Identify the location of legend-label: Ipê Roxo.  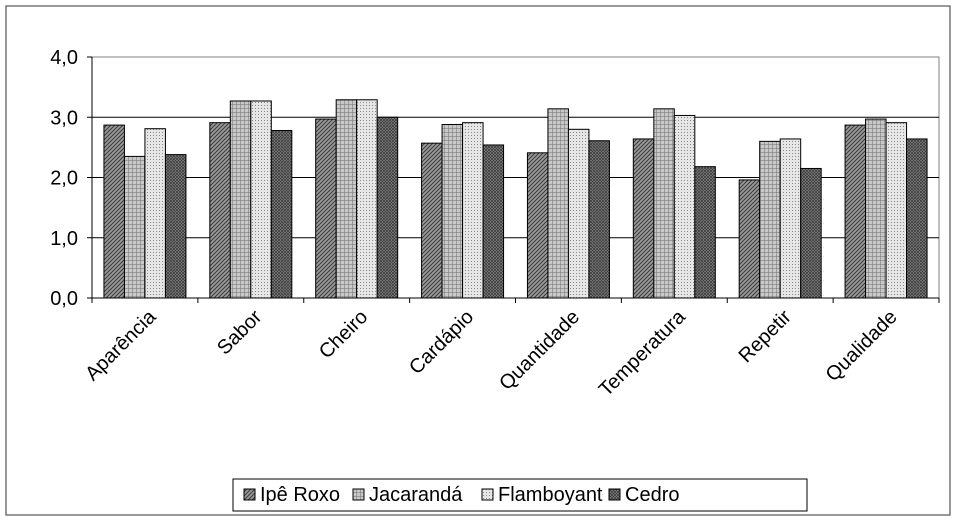
(300, 495).